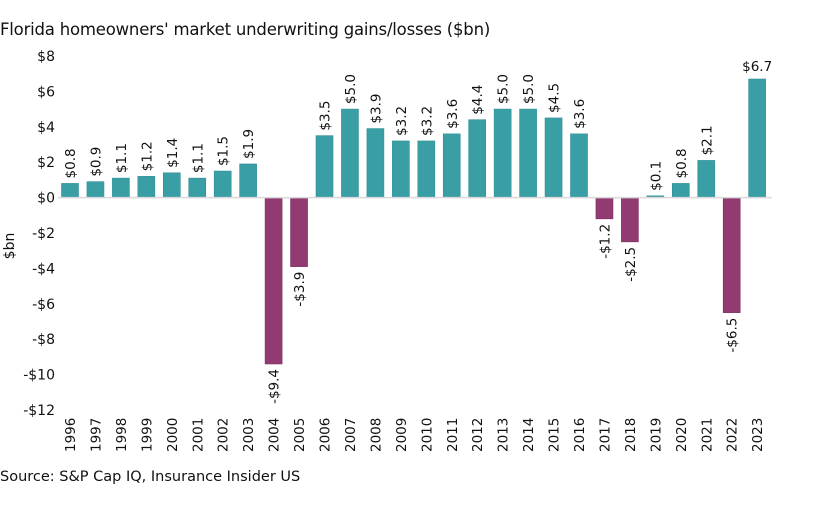  What do you see at coordinates (528, 153) in the screenshot?
I see `bar-2014` at bounding box center [528, 153].